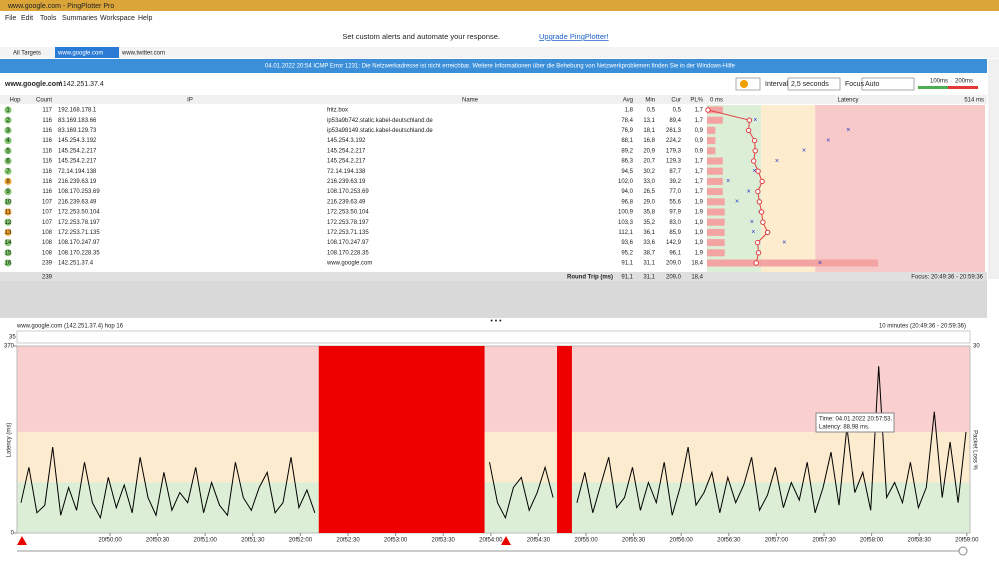  Describe the element at coordinates (676, 101) in the screenshot. I see `column-header: Cur` at that location.